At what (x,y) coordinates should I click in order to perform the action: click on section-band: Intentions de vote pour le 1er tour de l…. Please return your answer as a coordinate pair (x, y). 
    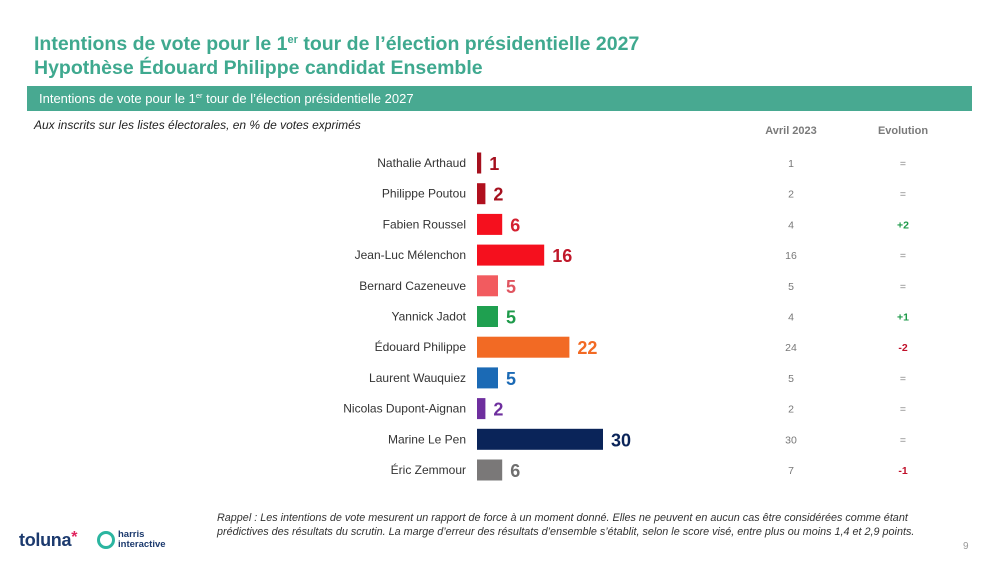
    Looking at the image, I should click on (499, 98).